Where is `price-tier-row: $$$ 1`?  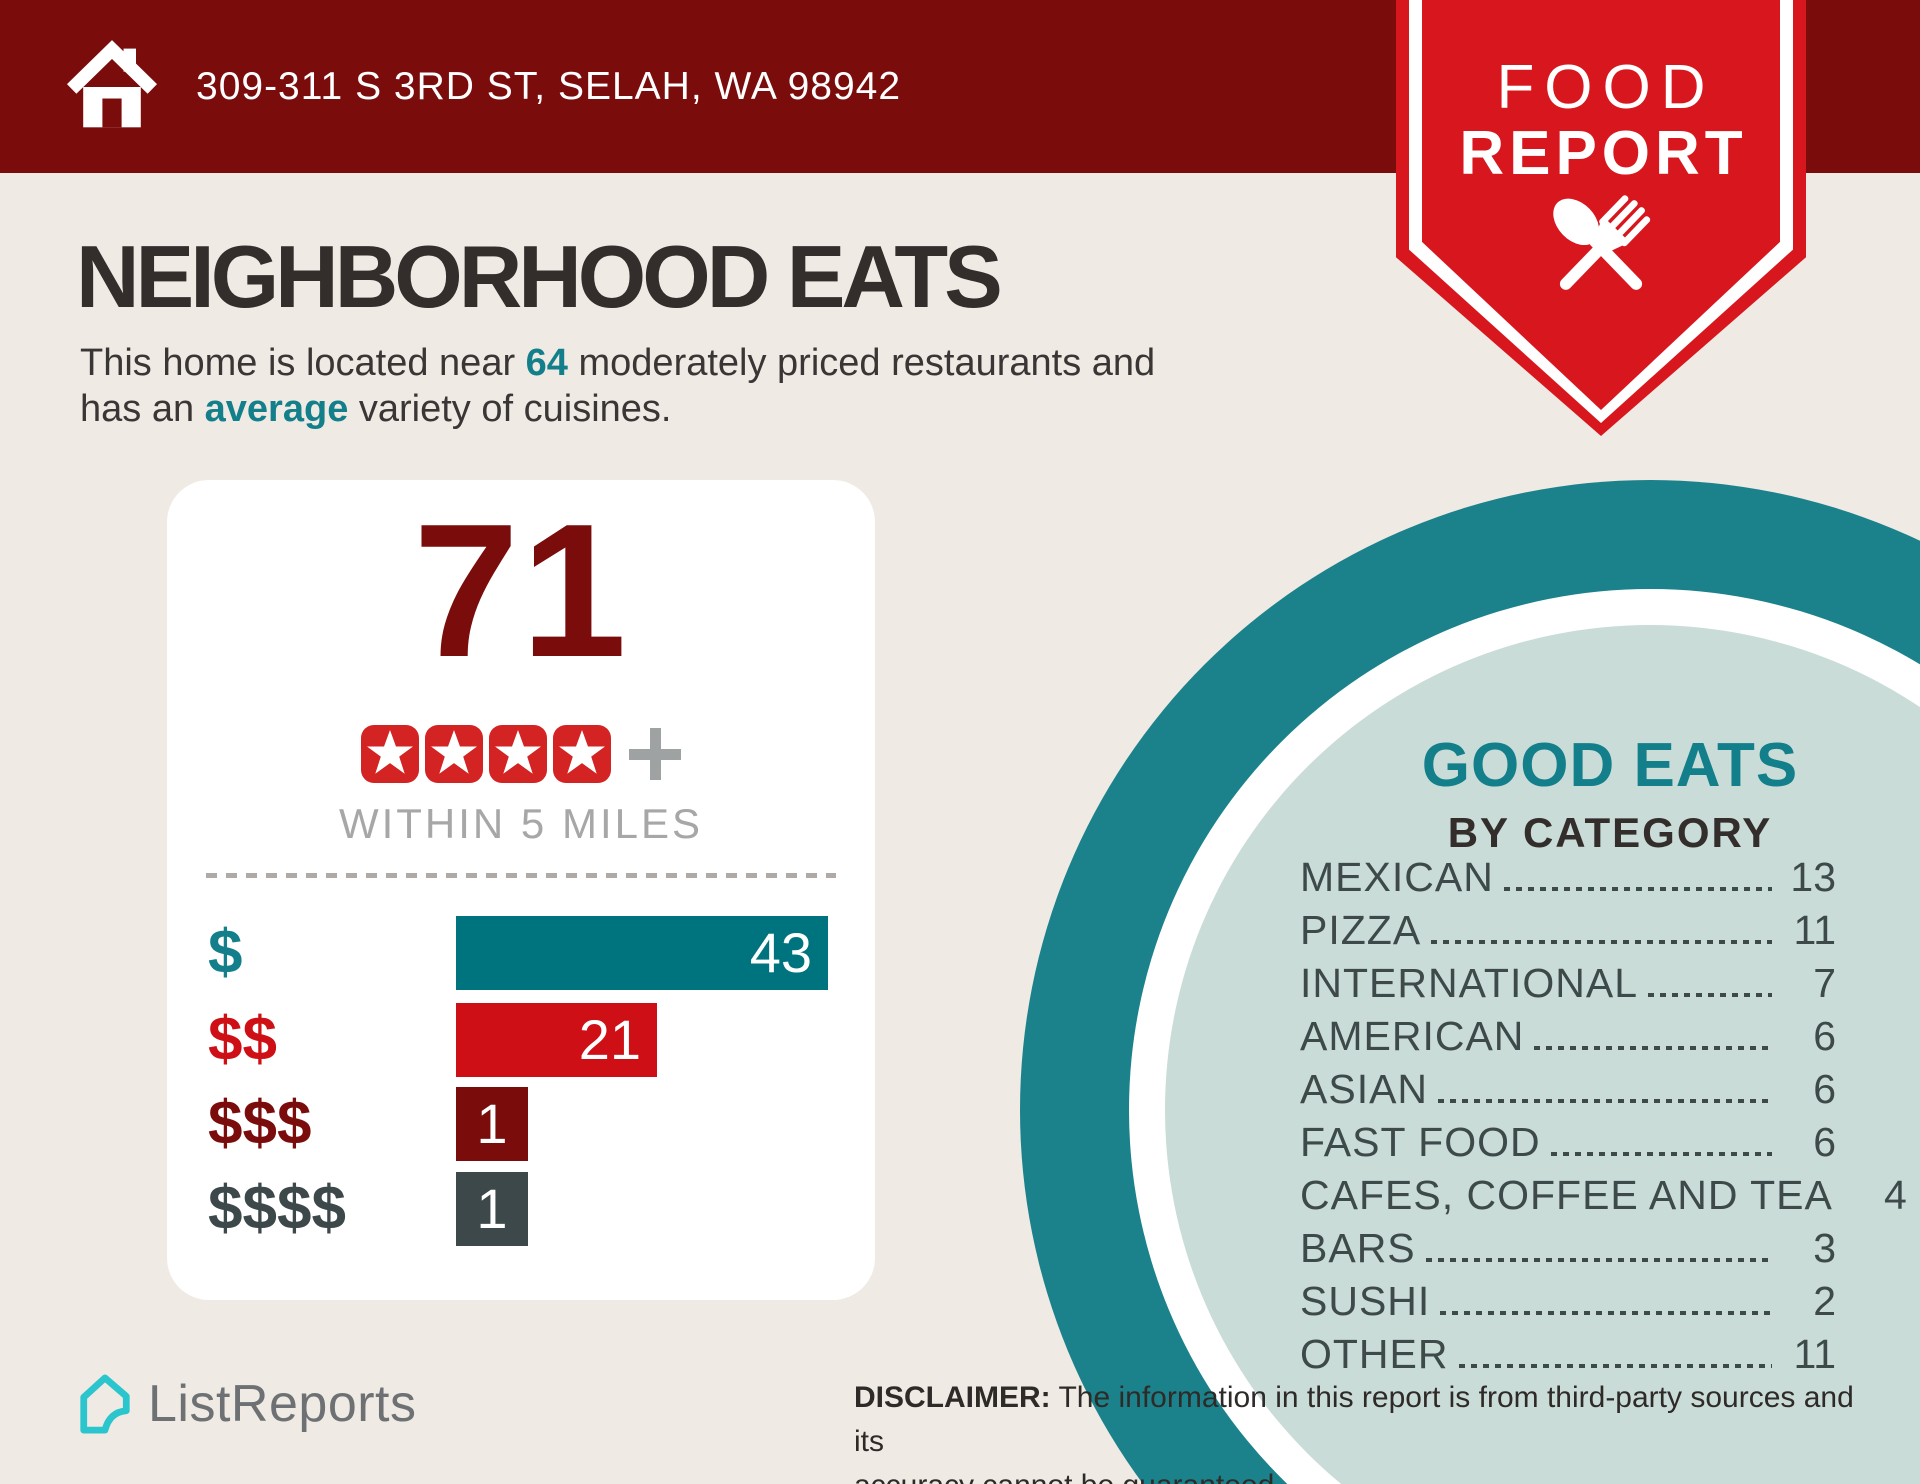 price-tier-row: $$$ 1 is located at coordinates (521, 1124).